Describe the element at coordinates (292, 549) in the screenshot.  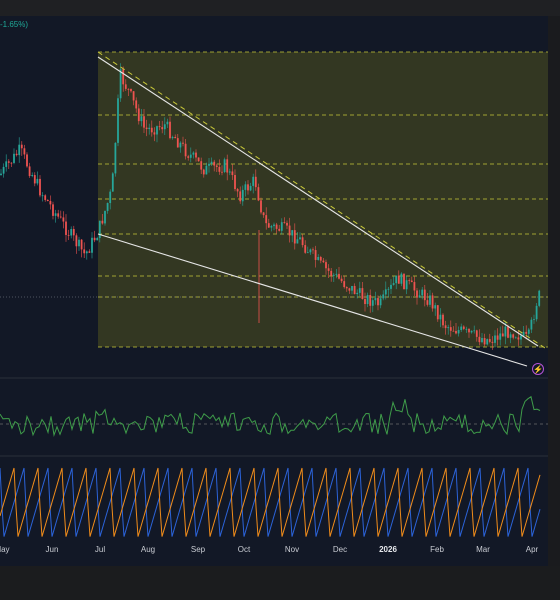
I see `time-axis-label: Nov` at that location.